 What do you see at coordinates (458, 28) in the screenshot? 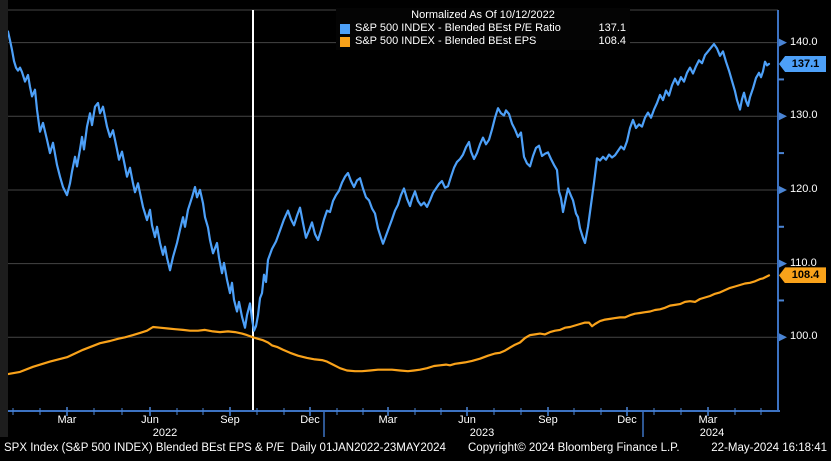
I see `pe-series-label: S&P 500 INDEX - Blended BEst P/E Ratio` at bounding box center [458, 28].